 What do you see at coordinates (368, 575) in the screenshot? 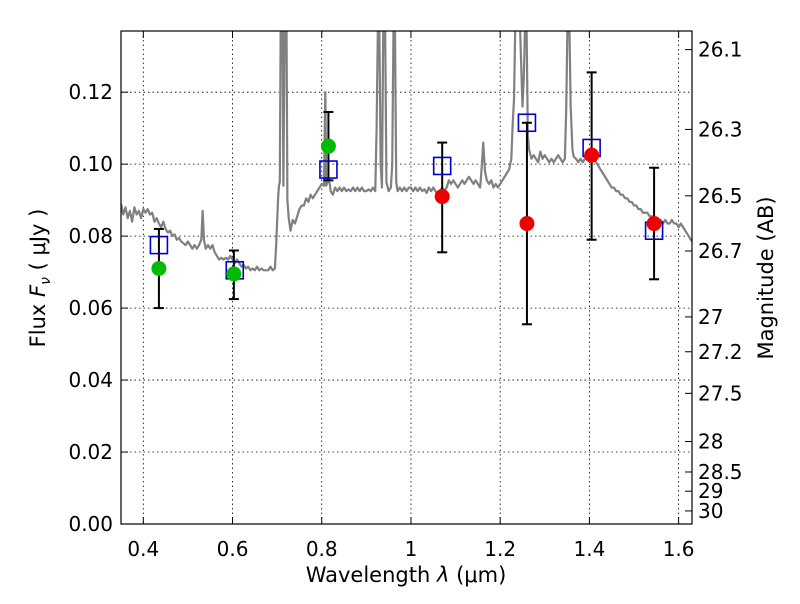
I see `x-axis-label-prefix: Wavelength` at bounding box center [368, 575].